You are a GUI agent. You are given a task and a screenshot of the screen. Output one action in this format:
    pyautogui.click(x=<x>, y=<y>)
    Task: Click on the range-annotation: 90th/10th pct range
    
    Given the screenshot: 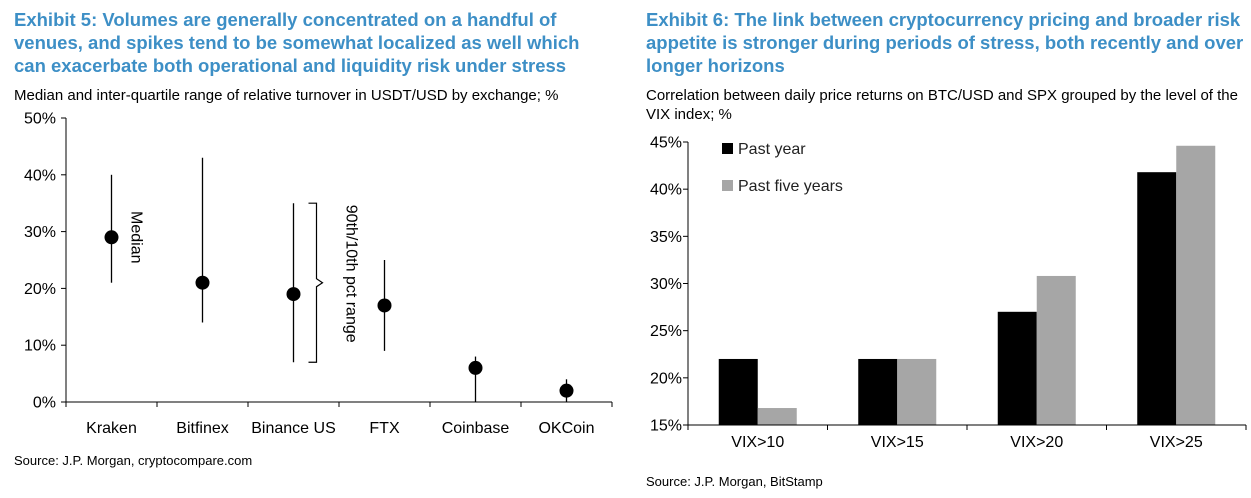 What is the action you would take?
    pyautogui.click(x=351, y=274)
    